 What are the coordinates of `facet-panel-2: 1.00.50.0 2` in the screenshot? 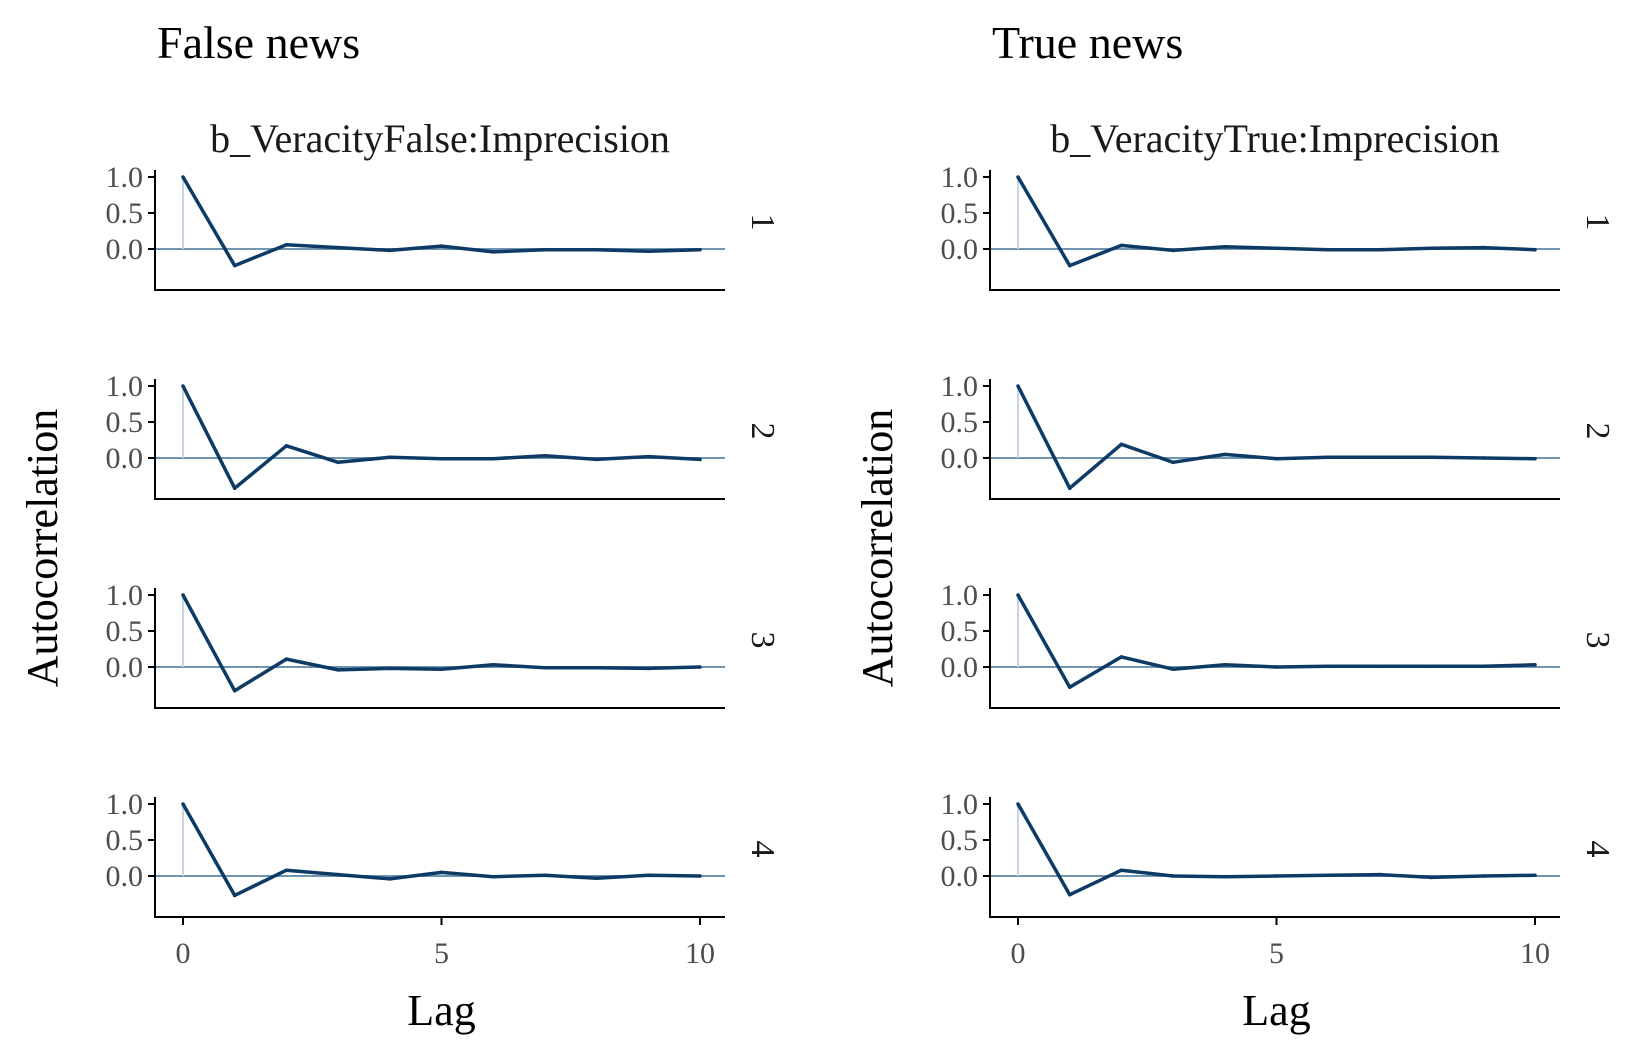 It's located at (443, 435).